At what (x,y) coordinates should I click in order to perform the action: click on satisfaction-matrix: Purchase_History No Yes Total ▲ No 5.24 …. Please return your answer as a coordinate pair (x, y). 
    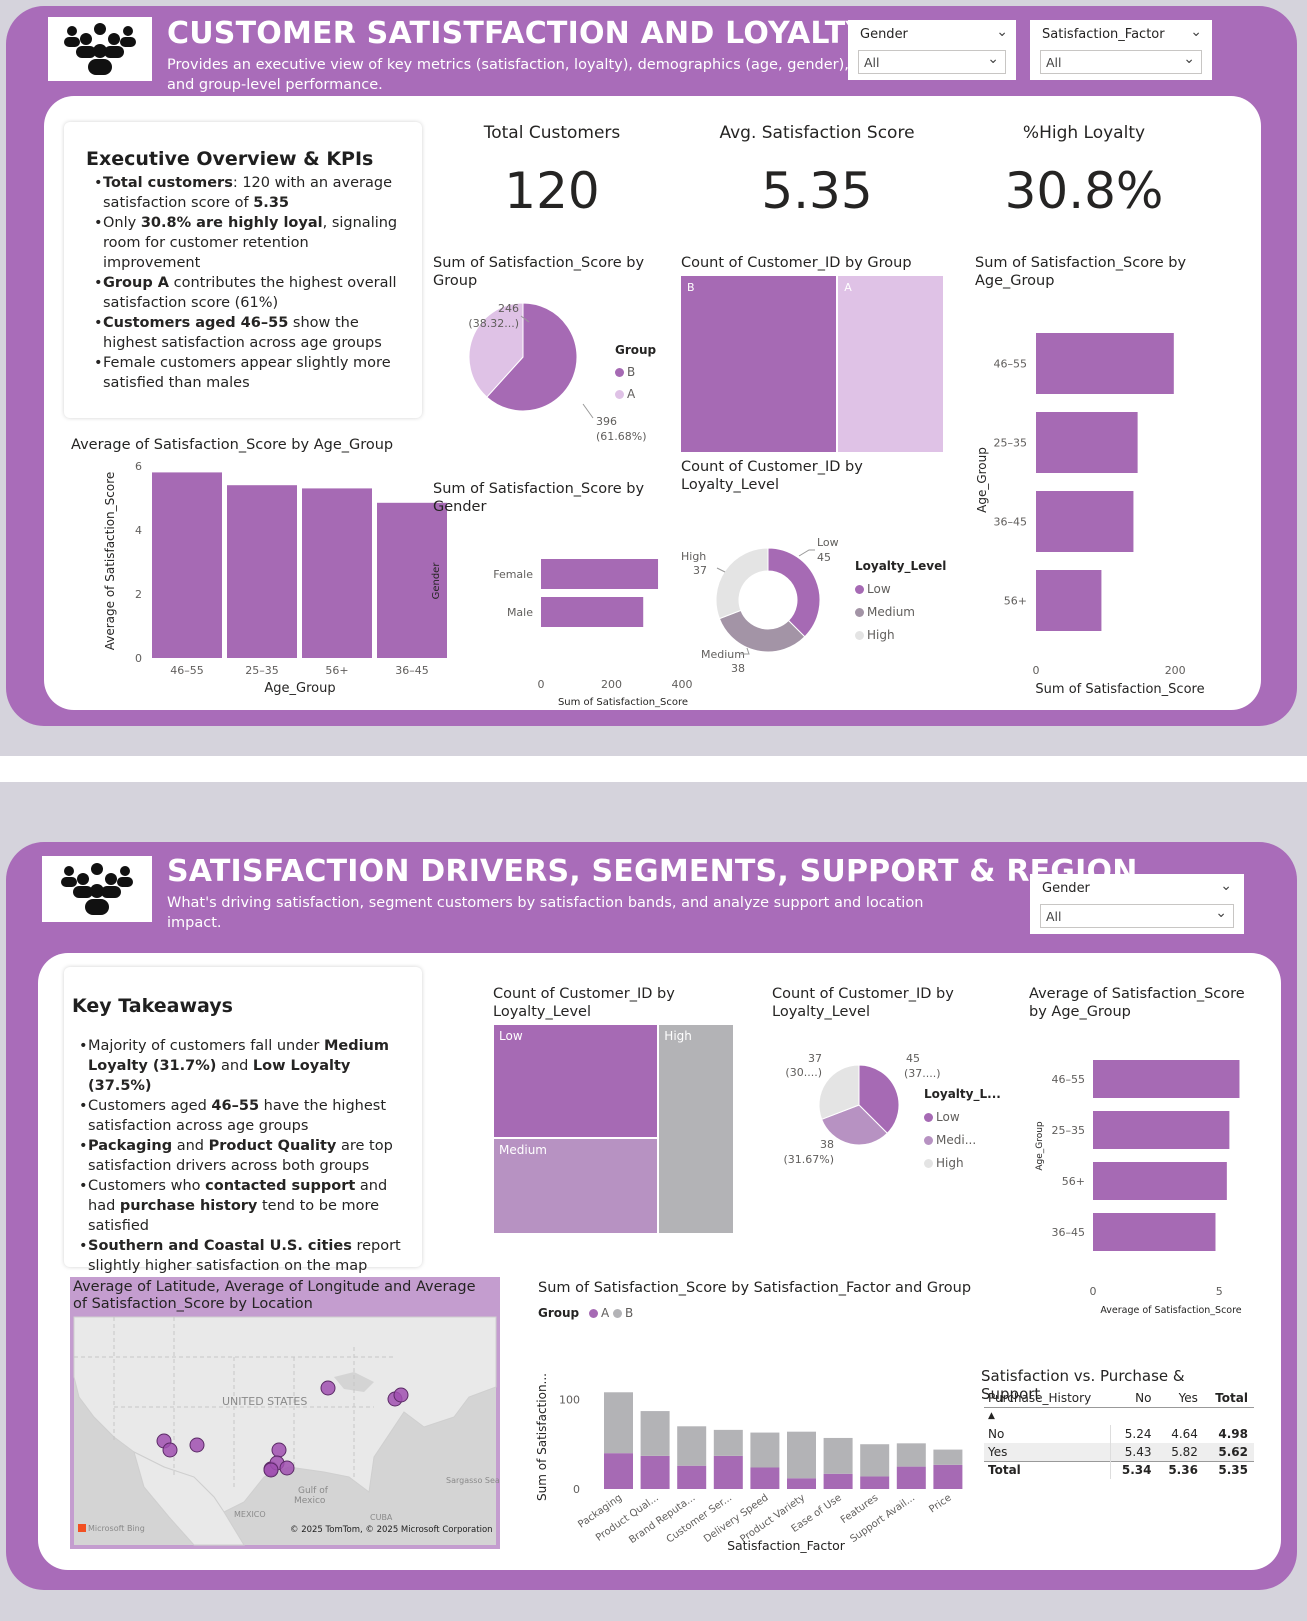
    Looking at the image, I should click on (1119, 1434).